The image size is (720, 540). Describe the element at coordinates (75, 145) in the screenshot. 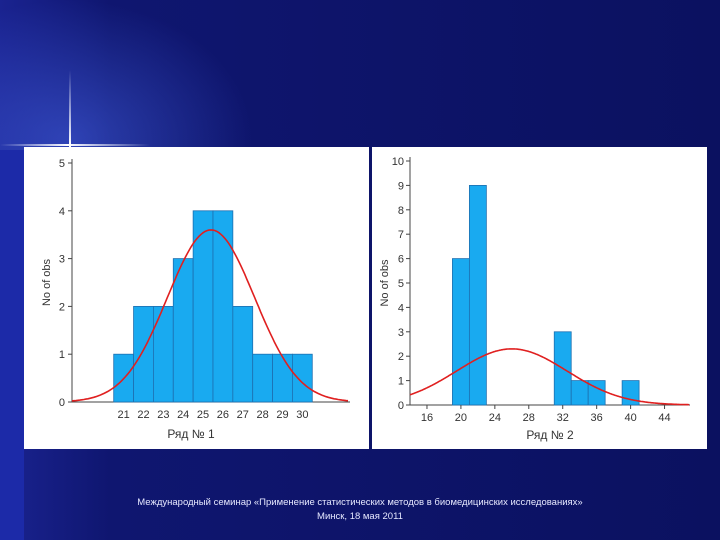

I see `sparkle-horizontal` at that location.